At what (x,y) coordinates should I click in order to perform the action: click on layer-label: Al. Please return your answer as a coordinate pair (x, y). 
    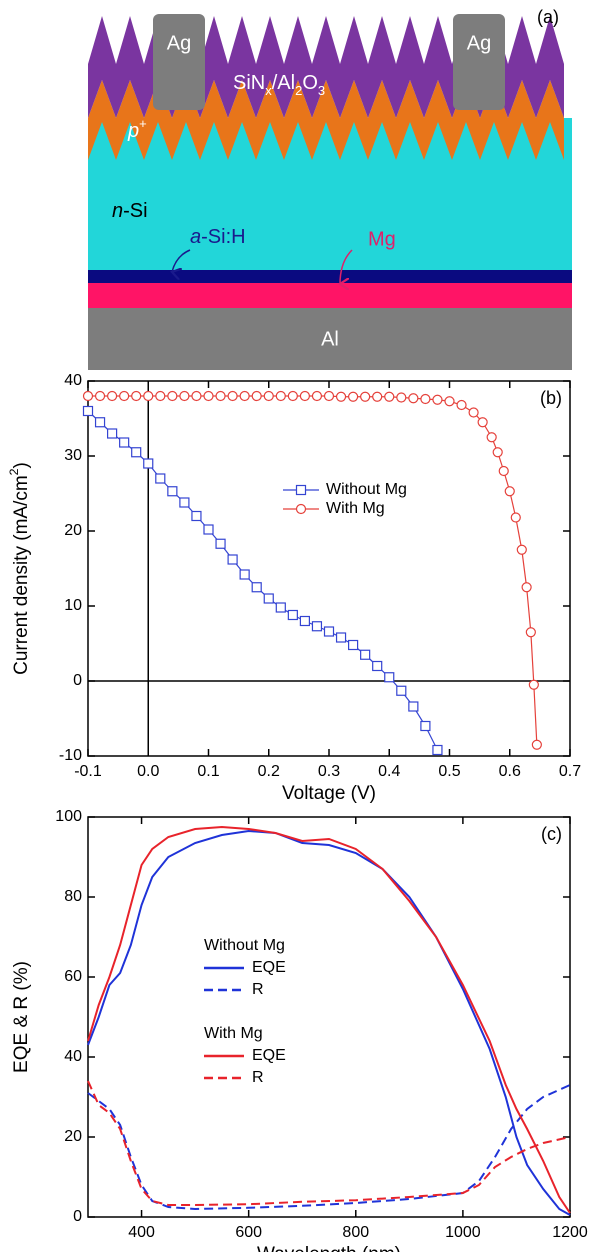
    Looking at the image, I should click on (330, 339).